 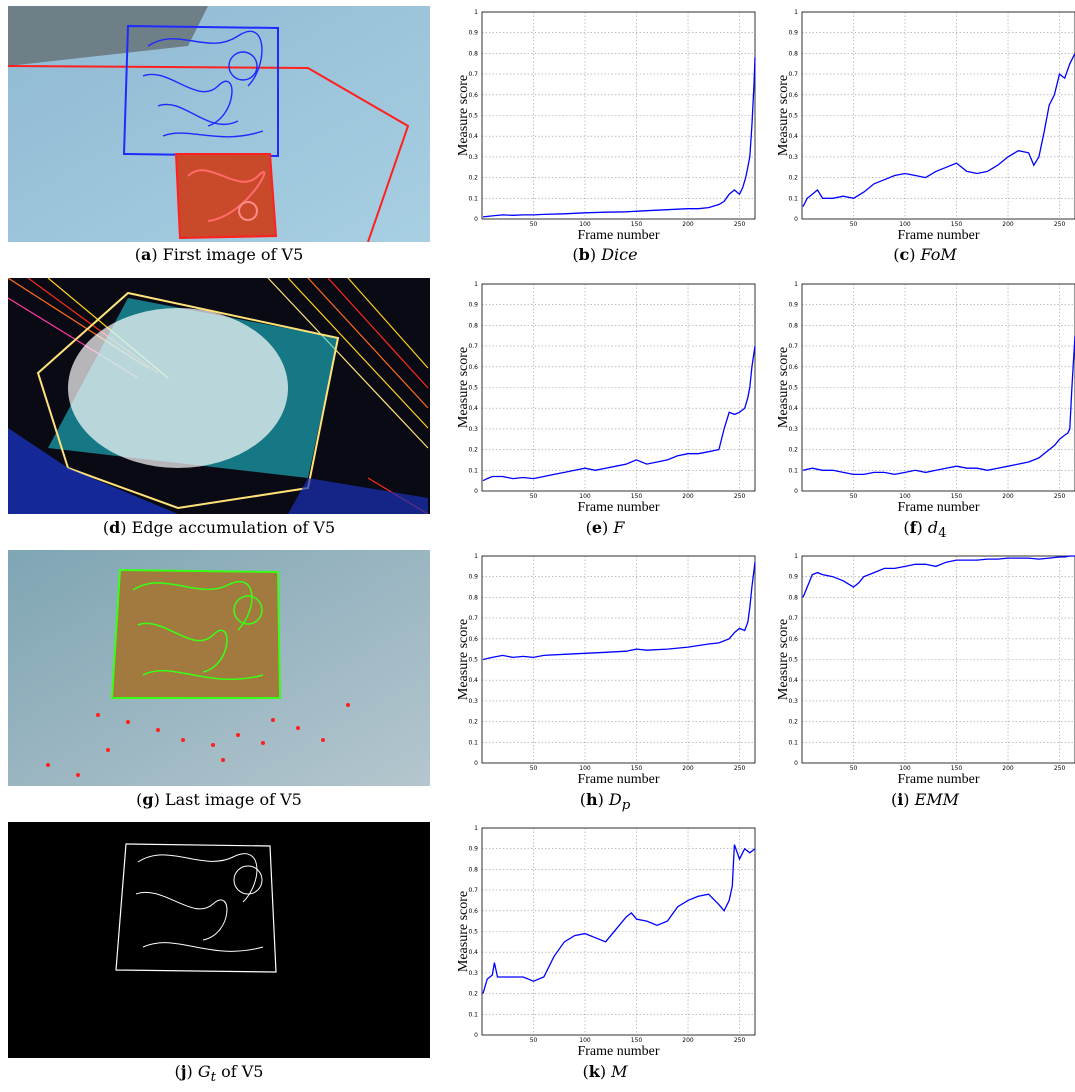 What do you see at coordinates (219, 668) in the screenshot?
I see `last-image-v5` at bounding box center [219, 668].